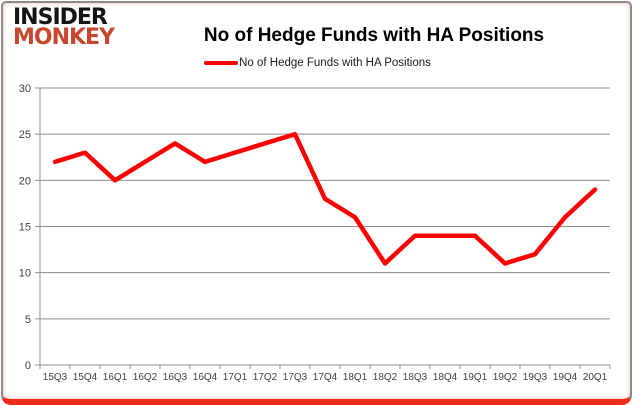 Image resolution: width=635 pixels, height=405 pixels. What do you see at coordinates (28, 320) in the screenshot?
I see `y-axis-label-5: 5` at bounding box center [28, 320].